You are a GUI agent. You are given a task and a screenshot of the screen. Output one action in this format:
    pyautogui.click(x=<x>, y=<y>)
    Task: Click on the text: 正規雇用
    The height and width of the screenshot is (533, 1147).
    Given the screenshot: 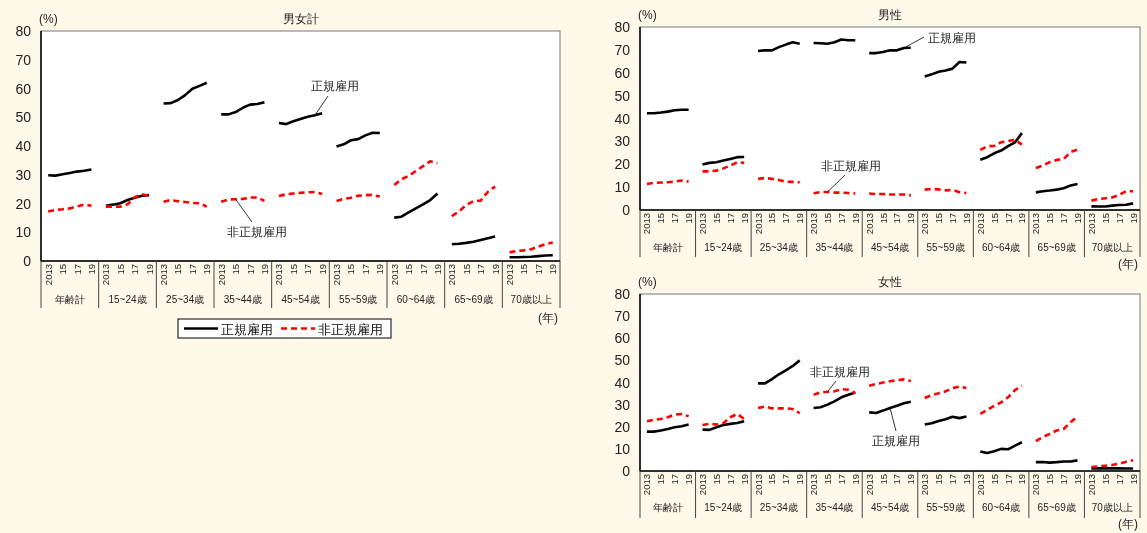 What is the action you would take?
    pyautogui.click(x=335, y=86)
    